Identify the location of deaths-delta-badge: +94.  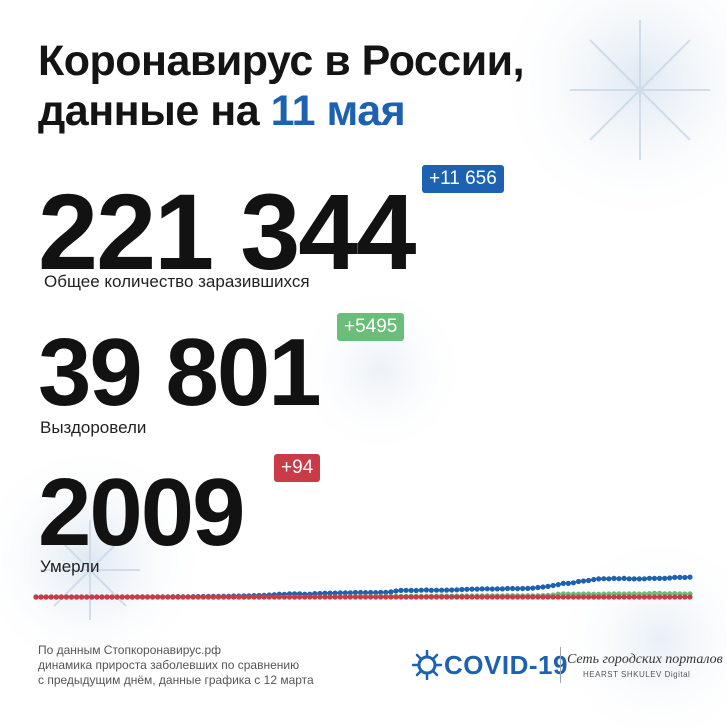
(297, 468).